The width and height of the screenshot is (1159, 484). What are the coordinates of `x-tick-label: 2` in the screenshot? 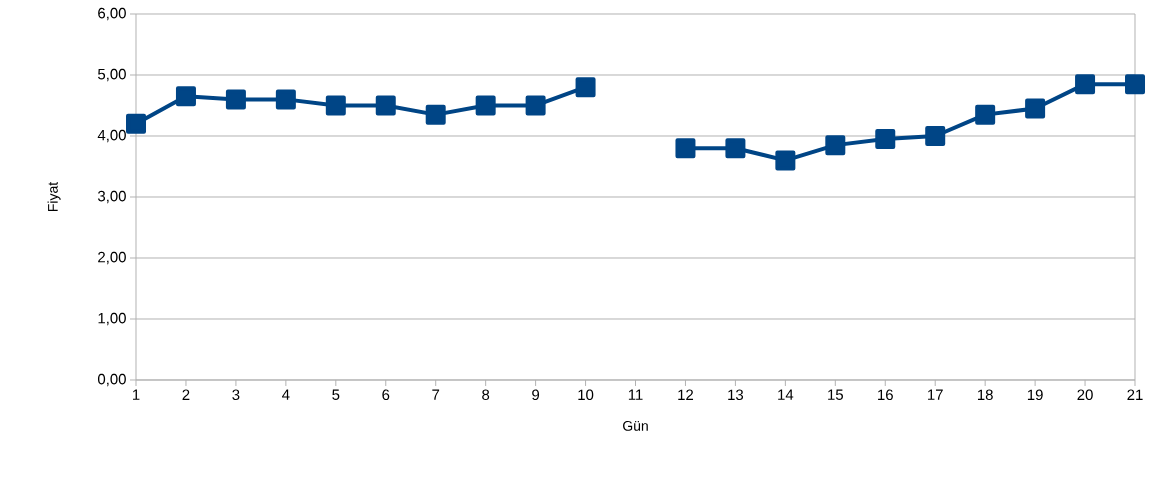 It's located at (186, 394).